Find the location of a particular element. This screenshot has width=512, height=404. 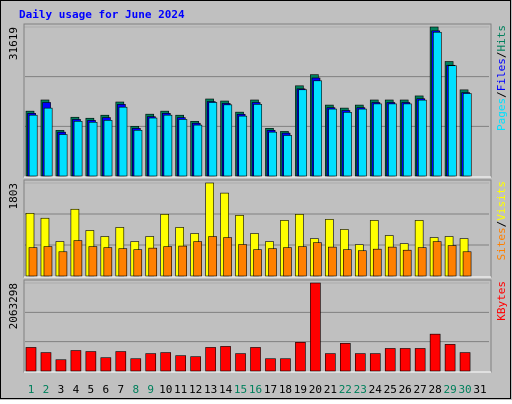

x-tick-label: 18 is located at coordinates (285, 389).